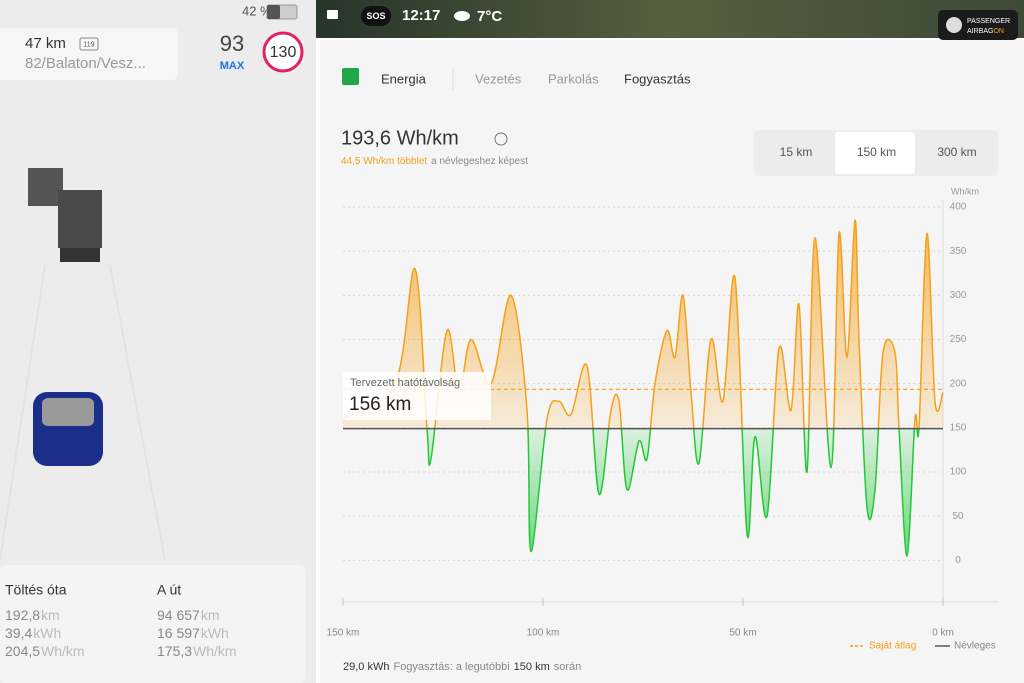 Image resolution: width=1024 pixels, height=683 pixels. I want to click on delta-value: 44,5 Wh/km többlet, so click(384, 161).